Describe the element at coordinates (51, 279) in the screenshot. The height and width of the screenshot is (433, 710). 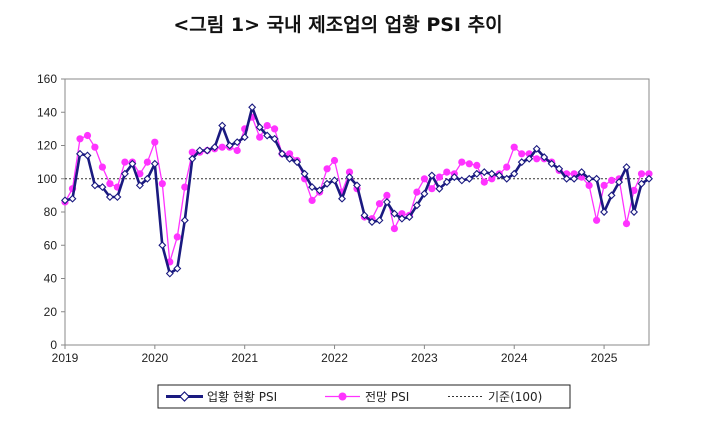
I see `y-tick-label: 40` at that location.